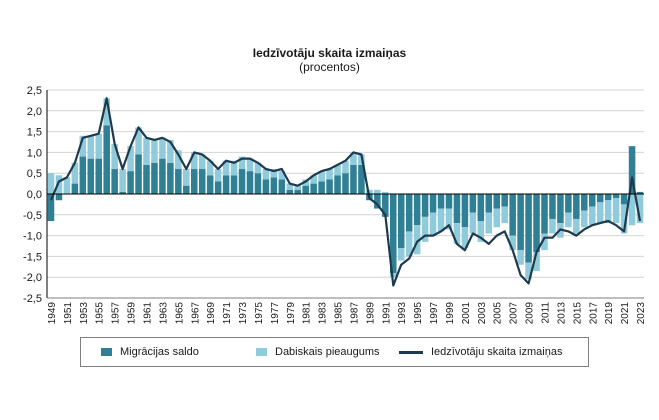 The width and height of the screenshot is (659, 420). I want to click on x-tick-label: 1977, so click(275, 313).